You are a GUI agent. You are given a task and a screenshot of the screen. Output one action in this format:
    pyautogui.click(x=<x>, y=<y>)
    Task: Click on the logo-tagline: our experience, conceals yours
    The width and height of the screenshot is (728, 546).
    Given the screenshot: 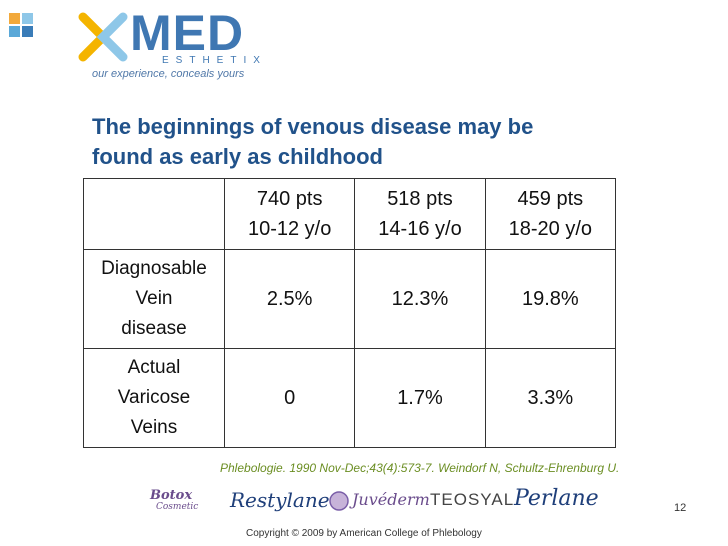 What is the action you would take?
    pyautogui.click(x=168, y=74)
    